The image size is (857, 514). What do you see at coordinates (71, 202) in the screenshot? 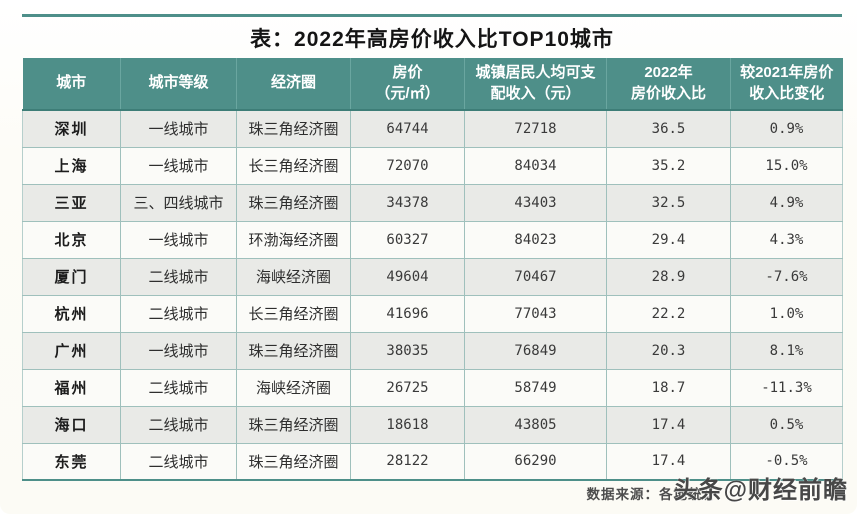
I see `table-cell: 三亚` at bounding box center [71, 202].